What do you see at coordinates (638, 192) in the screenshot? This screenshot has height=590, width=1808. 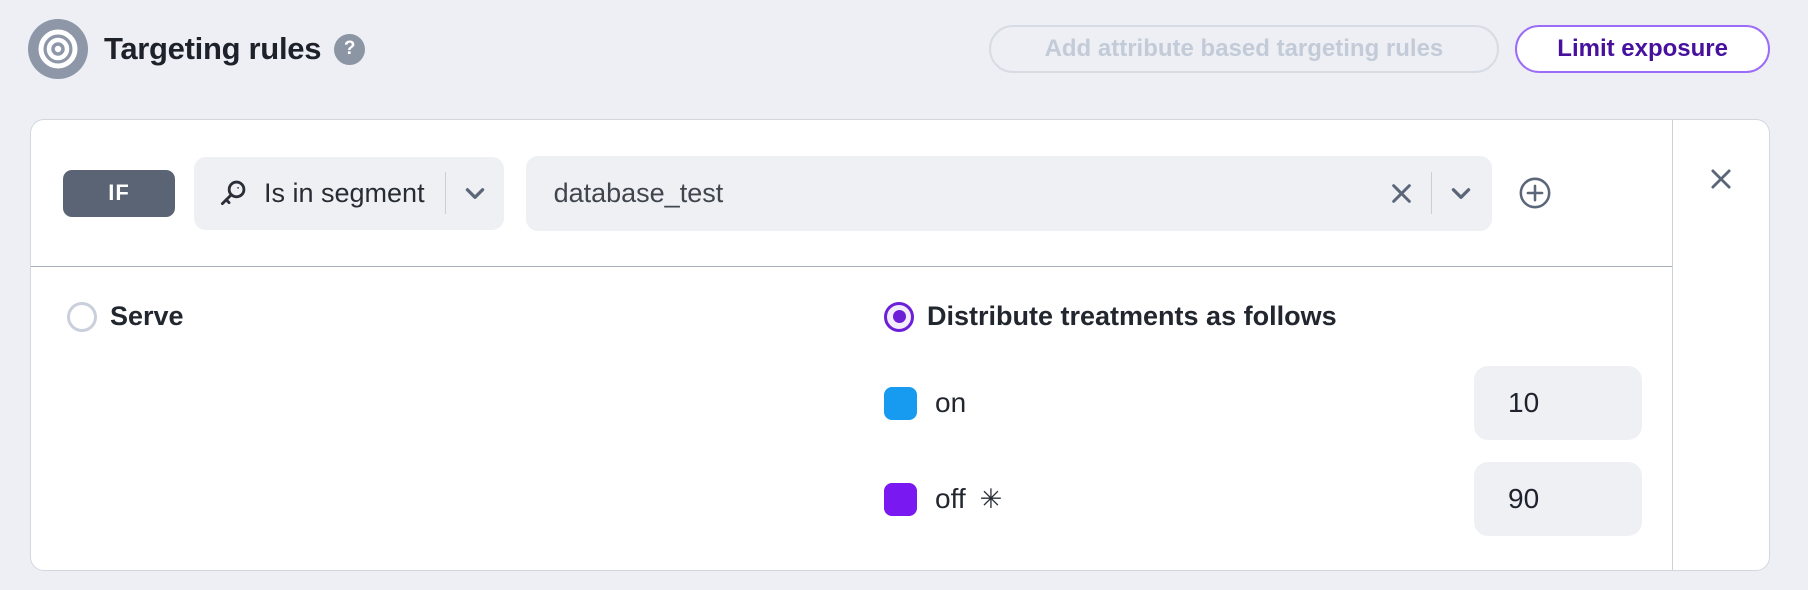 I see `segment-value-input: database_test` at bounding box center [638, 192].